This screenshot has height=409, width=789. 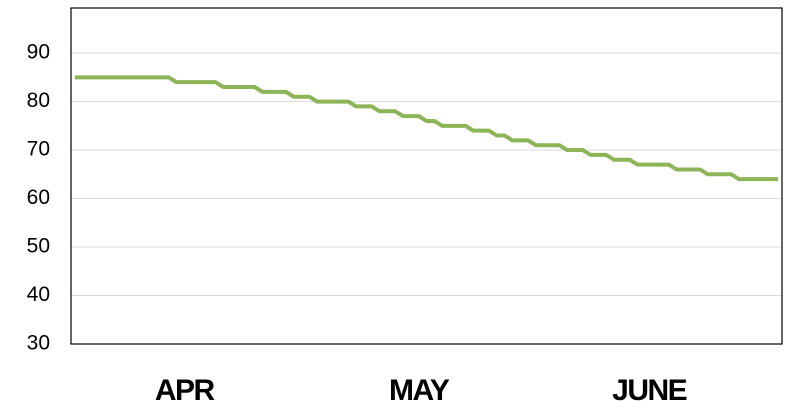 What do you see at coordinates (38, 246) in the screenshot?
I see `y-tick-label: 50` at bounding box center [38, 246].